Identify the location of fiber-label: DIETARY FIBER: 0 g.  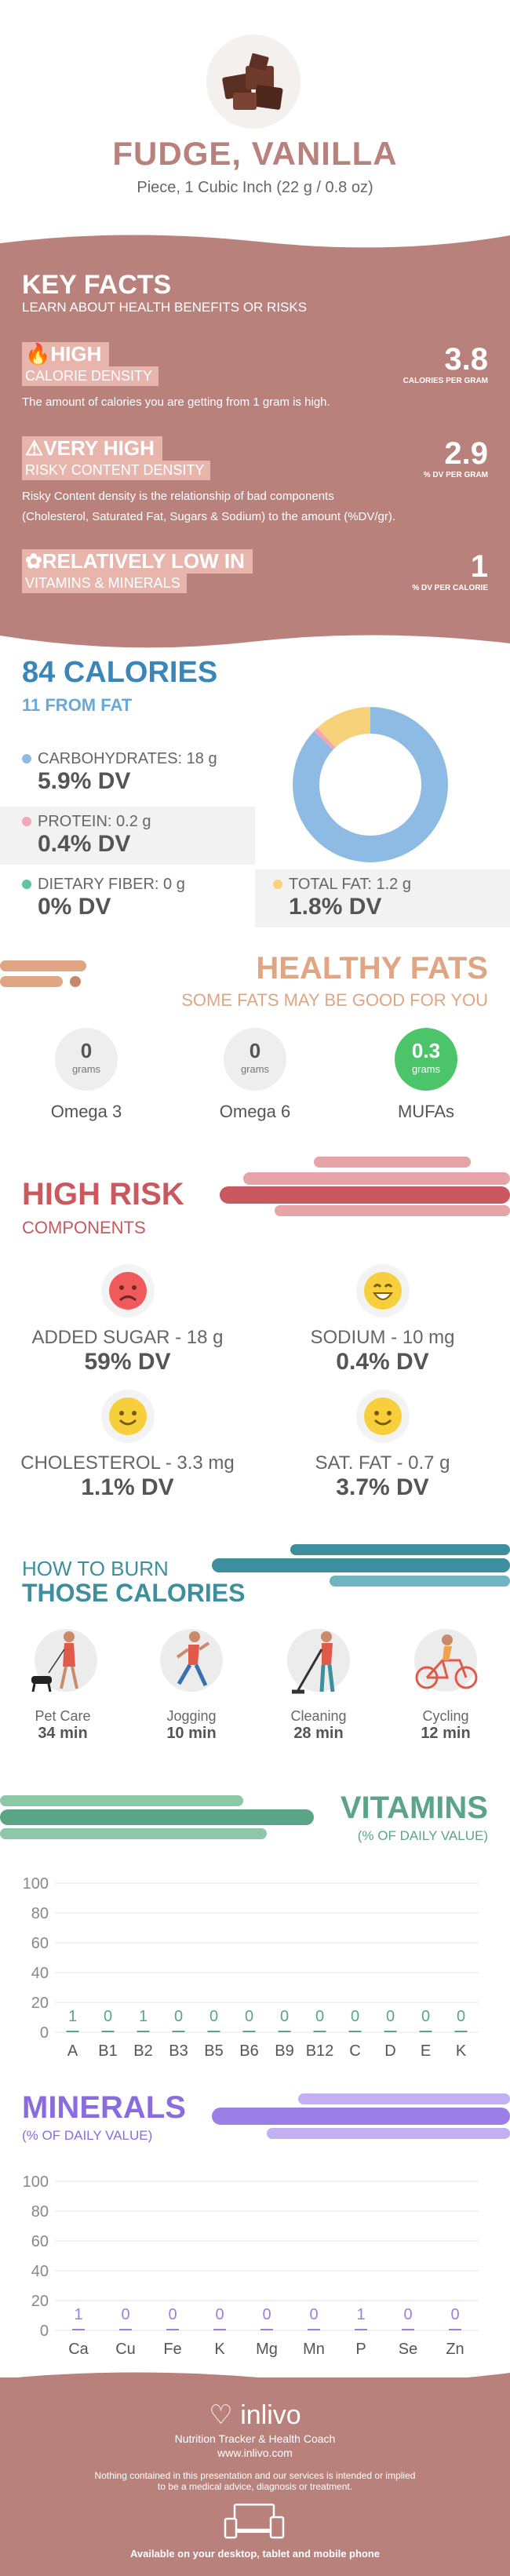
(111, 884).